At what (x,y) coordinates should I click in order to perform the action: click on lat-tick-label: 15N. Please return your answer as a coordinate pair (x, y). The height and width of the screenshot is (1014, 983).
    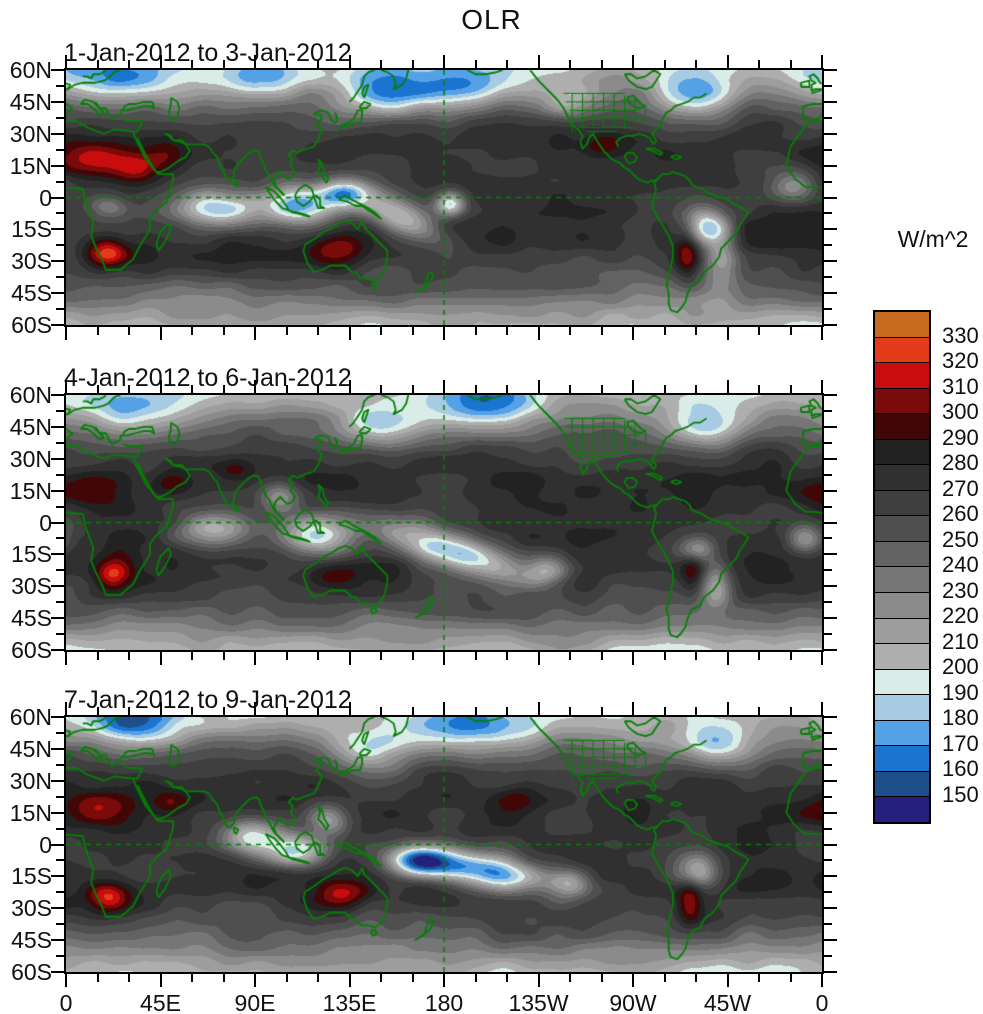
    Looking at the image, I should click on (30, 813).